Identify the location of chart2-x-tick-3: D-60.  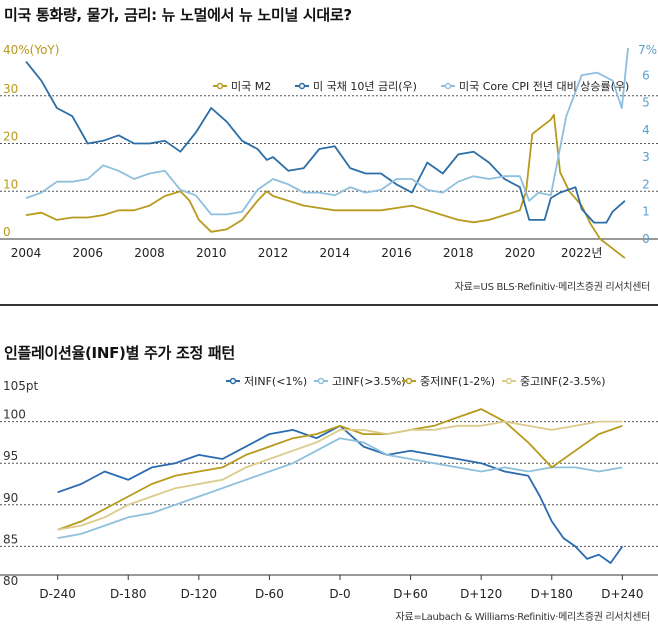
(269, 594).